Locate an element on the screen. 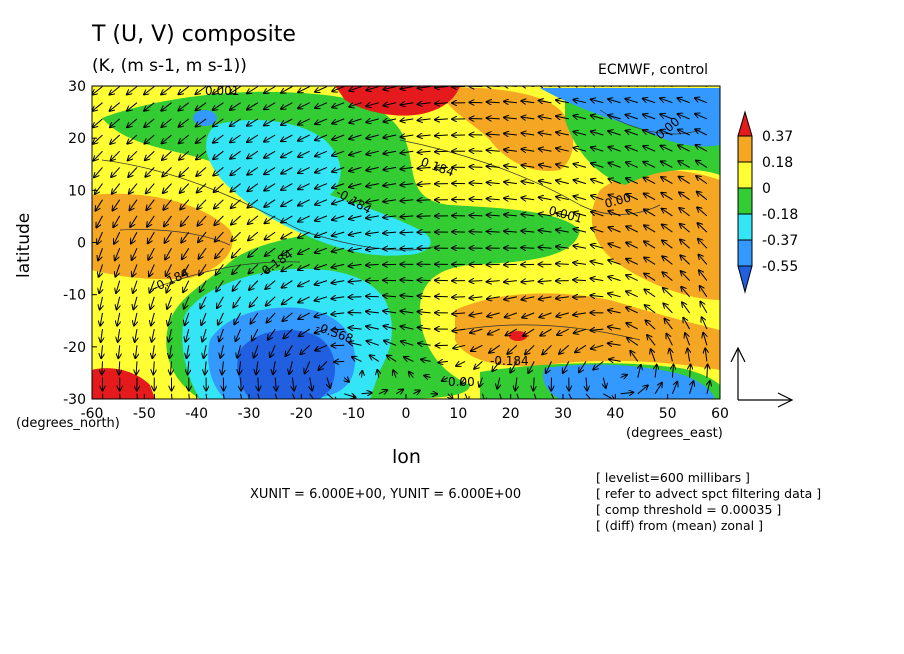 This screenshot has height=654, width=904. colorbar: 0.37 0.18 0 -0.18 -0.37 -0.55 is located at coordinates (767, 202).